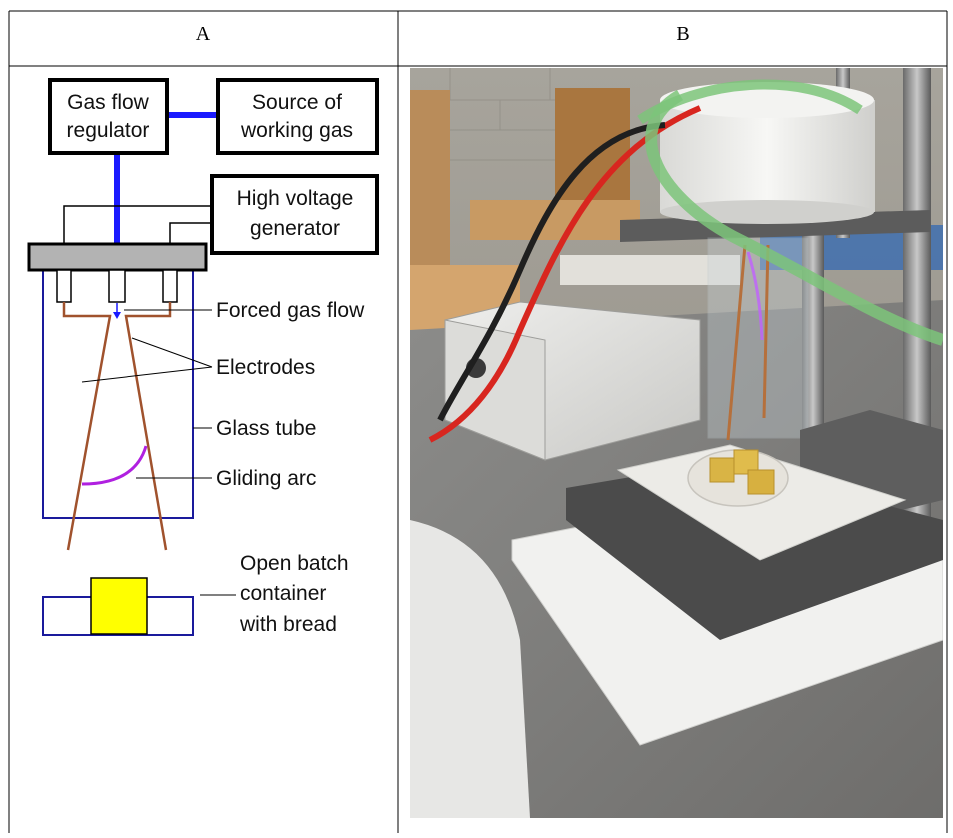 This screenshot has height=838, width=953. What do you see at coordinates (190, 233) in the screenshot?
I see `hv-wire-right` at bounding box center [190, 233].